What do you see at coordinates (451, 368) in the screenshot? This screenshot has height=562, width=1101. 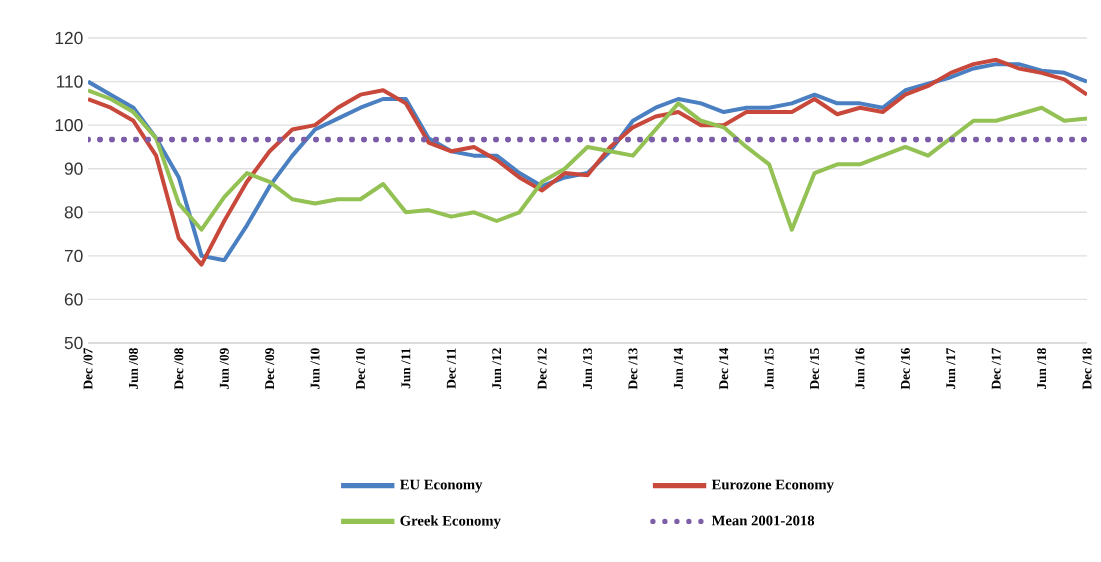 I see `x-tick-label: Dec /11` at bounding box center [451, 368].